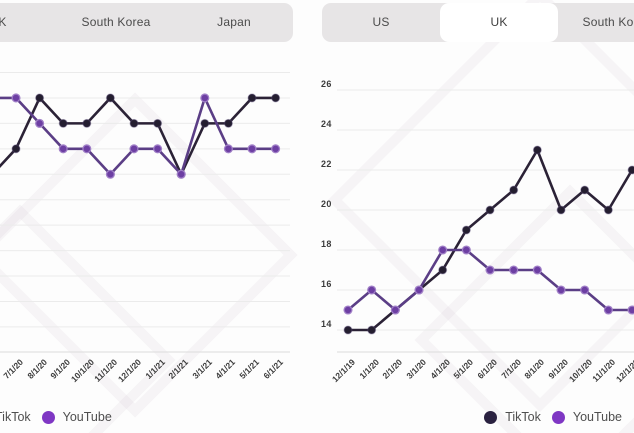 The image size is (634, 433). Describe the element at coordinates (491, 417) in the screenshot. I see `tiktok-legend-dot-icon` at that location.